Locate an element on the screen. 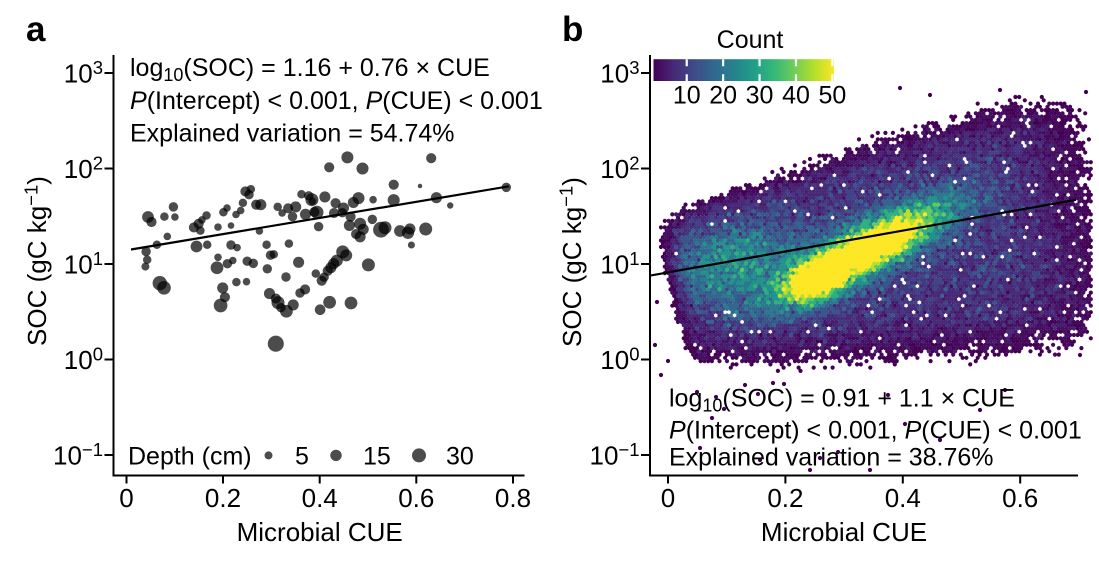 The image size is (1099, 562). svg-text: 10 is located at coordinates (687, 96).